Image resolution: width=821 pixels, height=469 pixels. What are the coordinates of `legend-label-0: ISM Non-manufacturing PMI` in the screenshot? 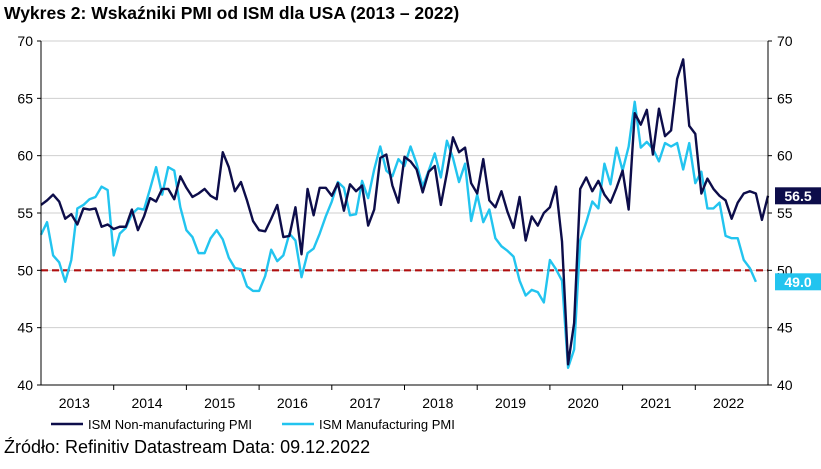 It's located at (170, 424).